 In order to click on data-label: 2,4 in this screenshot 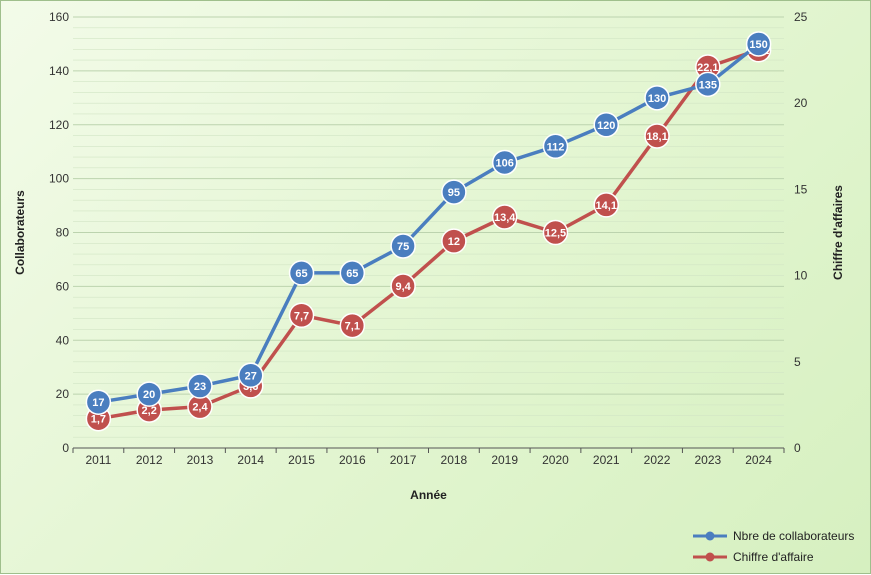, I will do `click(200, 408)`.